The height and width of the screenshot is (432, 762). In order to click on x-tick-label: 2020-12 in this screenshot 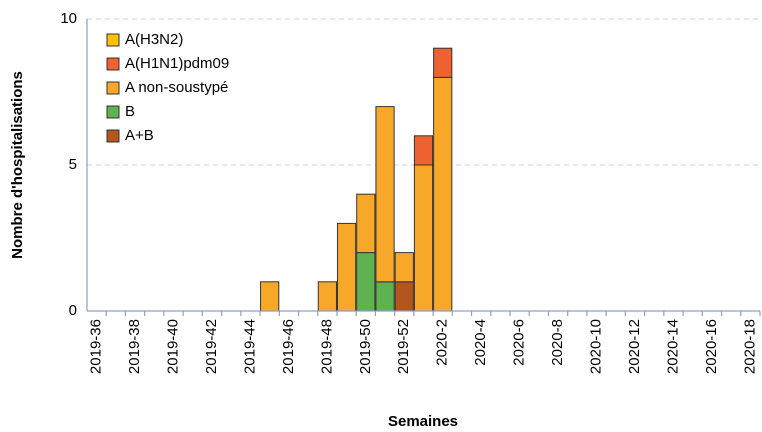, I will do `click(634, 346)`.